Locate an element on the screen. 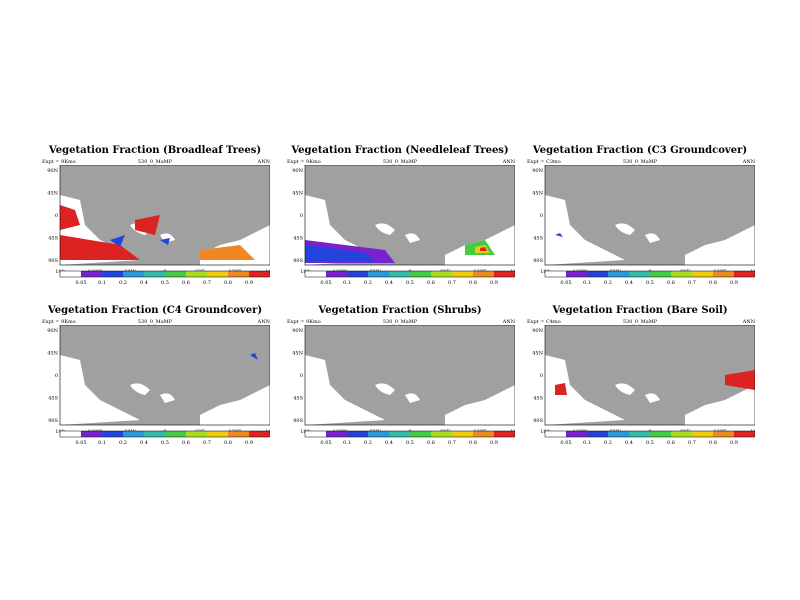 Image resolution: width=800 pixels, height=600 pixels. experiment-label: Expt = C4mo is located at coordinates (544, 322).